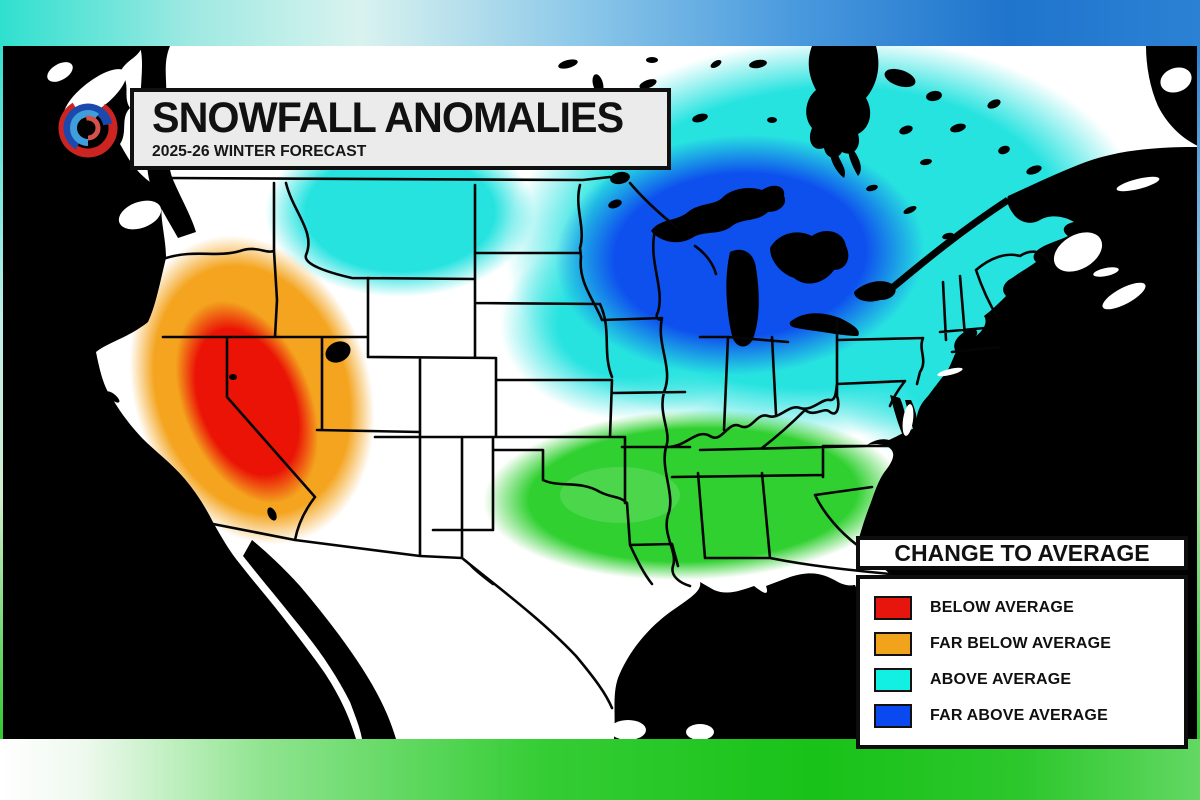 This screenshot has width=1200, height=800. What do you see at coordinates (893, 680) in the screenshot?
I see `legend-swatch-above-average` at bounding box center [893, 680].